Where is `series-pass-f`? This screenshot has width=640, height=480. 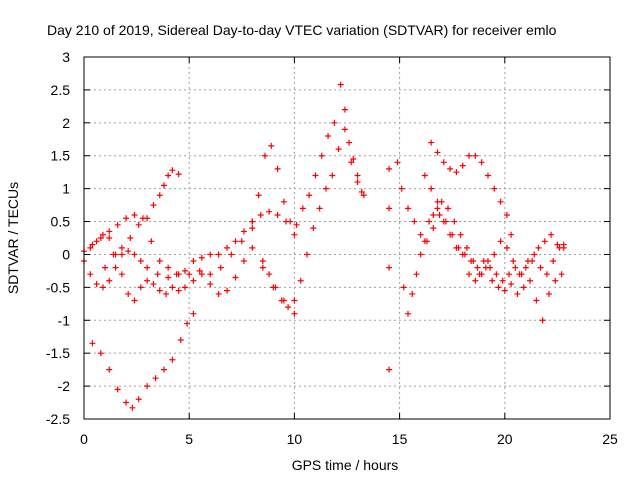 series-pass-f is located at coordinates (293, 173).